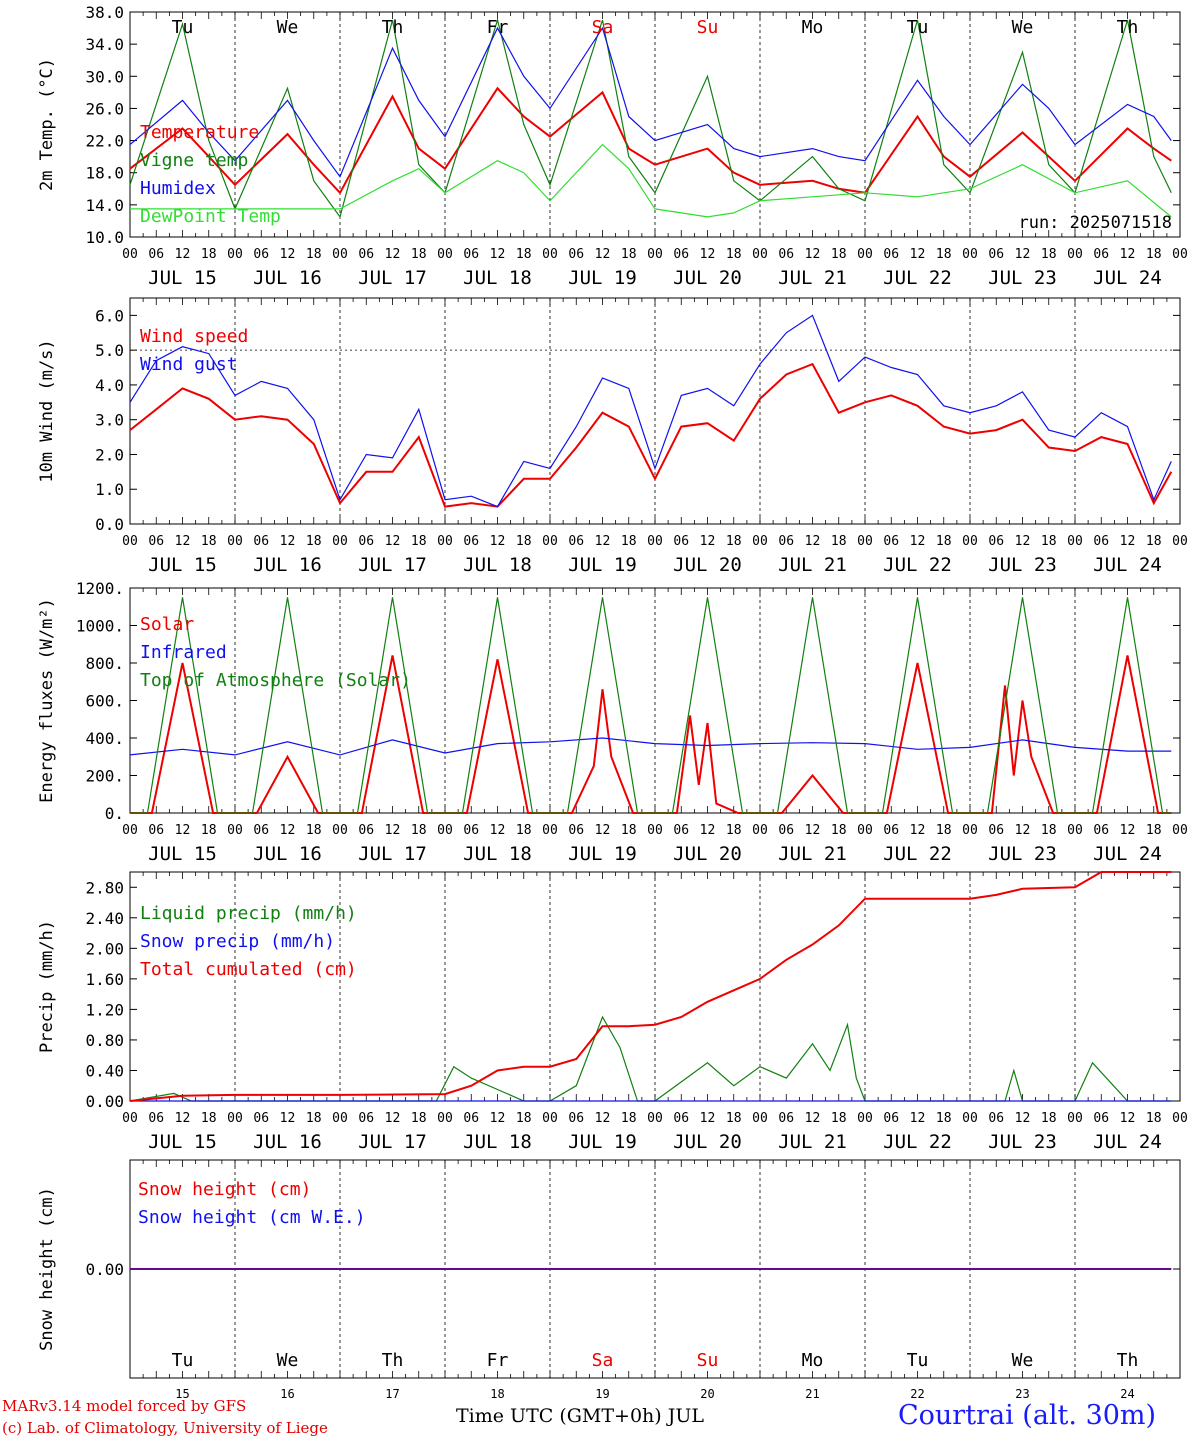 This screenshot has height=1440, width=1194. Describe the element at coordinates (109, 454) in the screenshot. I see `y-tick-label: 2.0` at that location.